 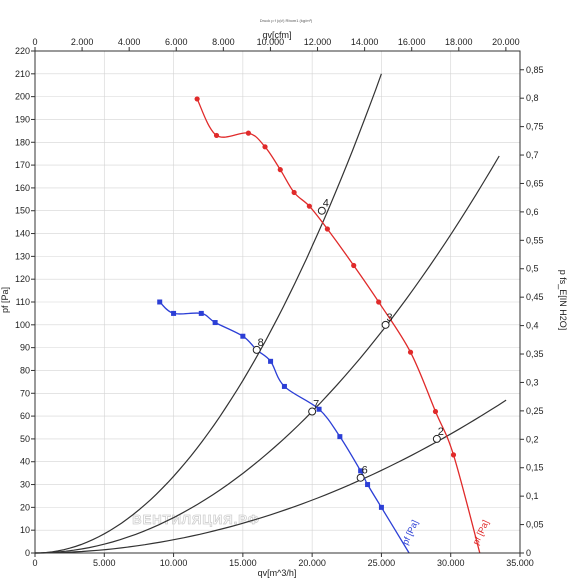 What do you see at coordinates (34, 42) in the screenshot?
I see `x-top-tick-label: 0` at bounding box center [34, 42].